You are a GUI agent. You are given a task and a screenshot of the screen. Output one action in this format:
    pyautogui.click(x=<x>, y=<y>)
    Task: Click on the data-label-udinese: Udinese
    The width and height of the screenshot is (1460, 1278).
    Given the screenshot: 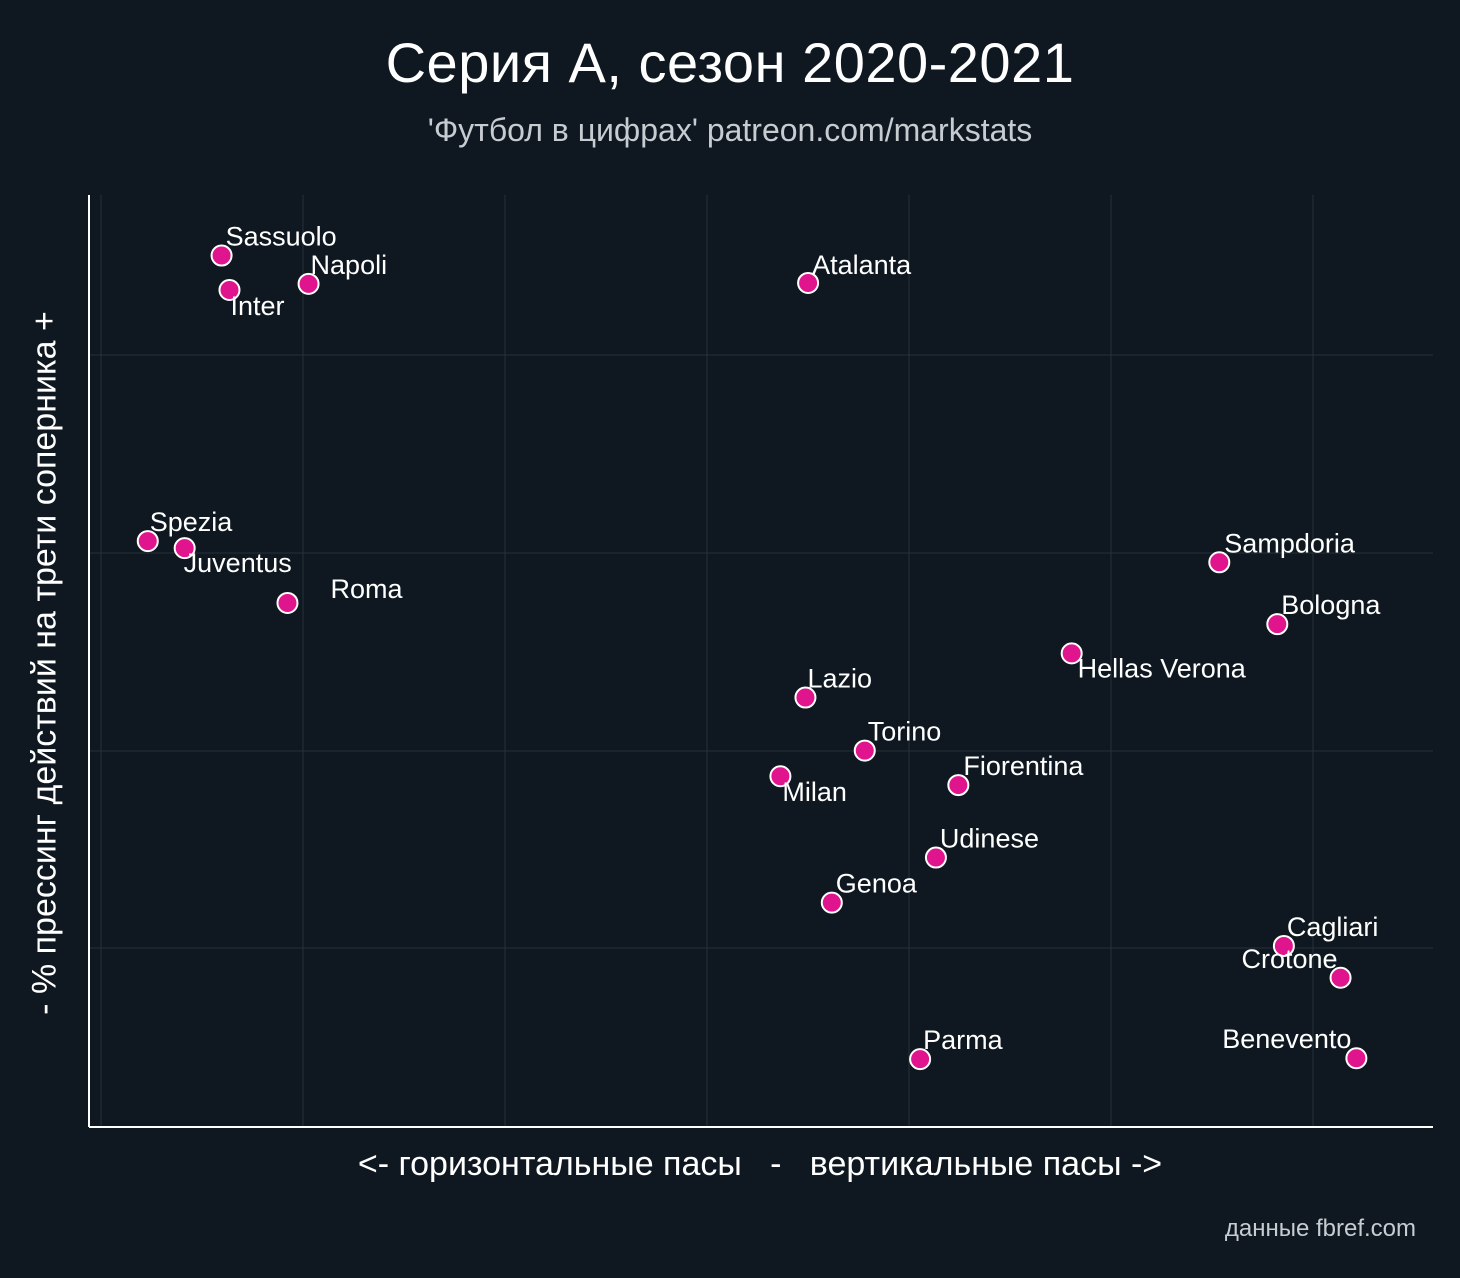 What is the action you would take?
    pyautogui.click(x=989, y=839)
    